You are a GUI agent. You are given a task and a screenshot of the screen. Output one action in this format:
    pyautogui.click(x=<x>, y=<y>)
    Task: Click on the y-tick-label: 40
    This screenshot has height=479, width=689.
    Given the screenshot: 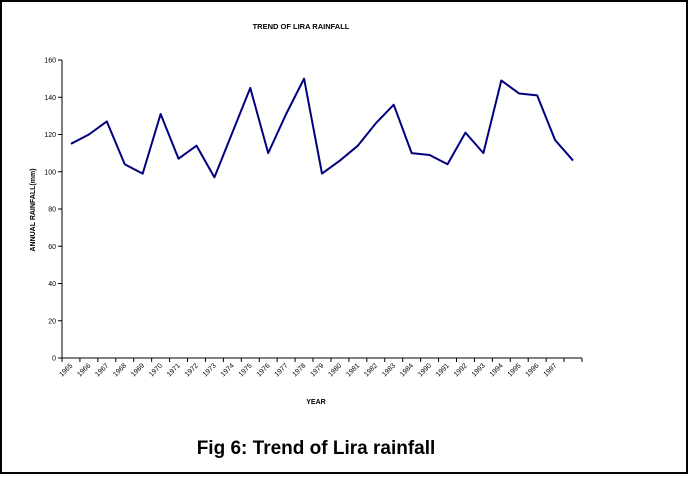 What is the action you would take?
    pyautogui.click(x=52, y=284)
    